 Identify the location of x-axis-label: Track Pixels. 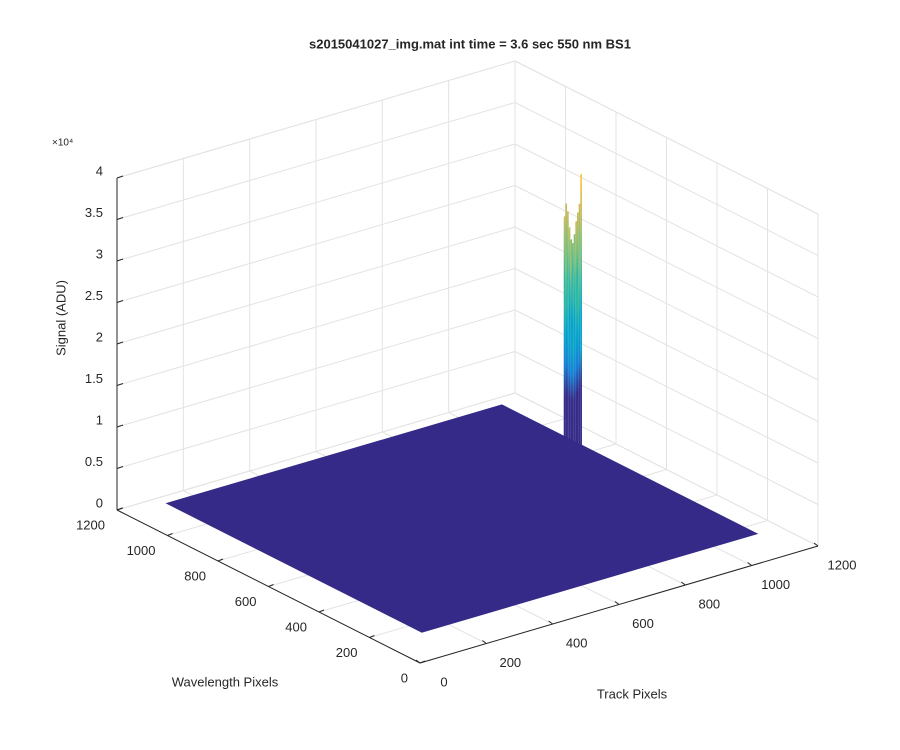
(632, 693).